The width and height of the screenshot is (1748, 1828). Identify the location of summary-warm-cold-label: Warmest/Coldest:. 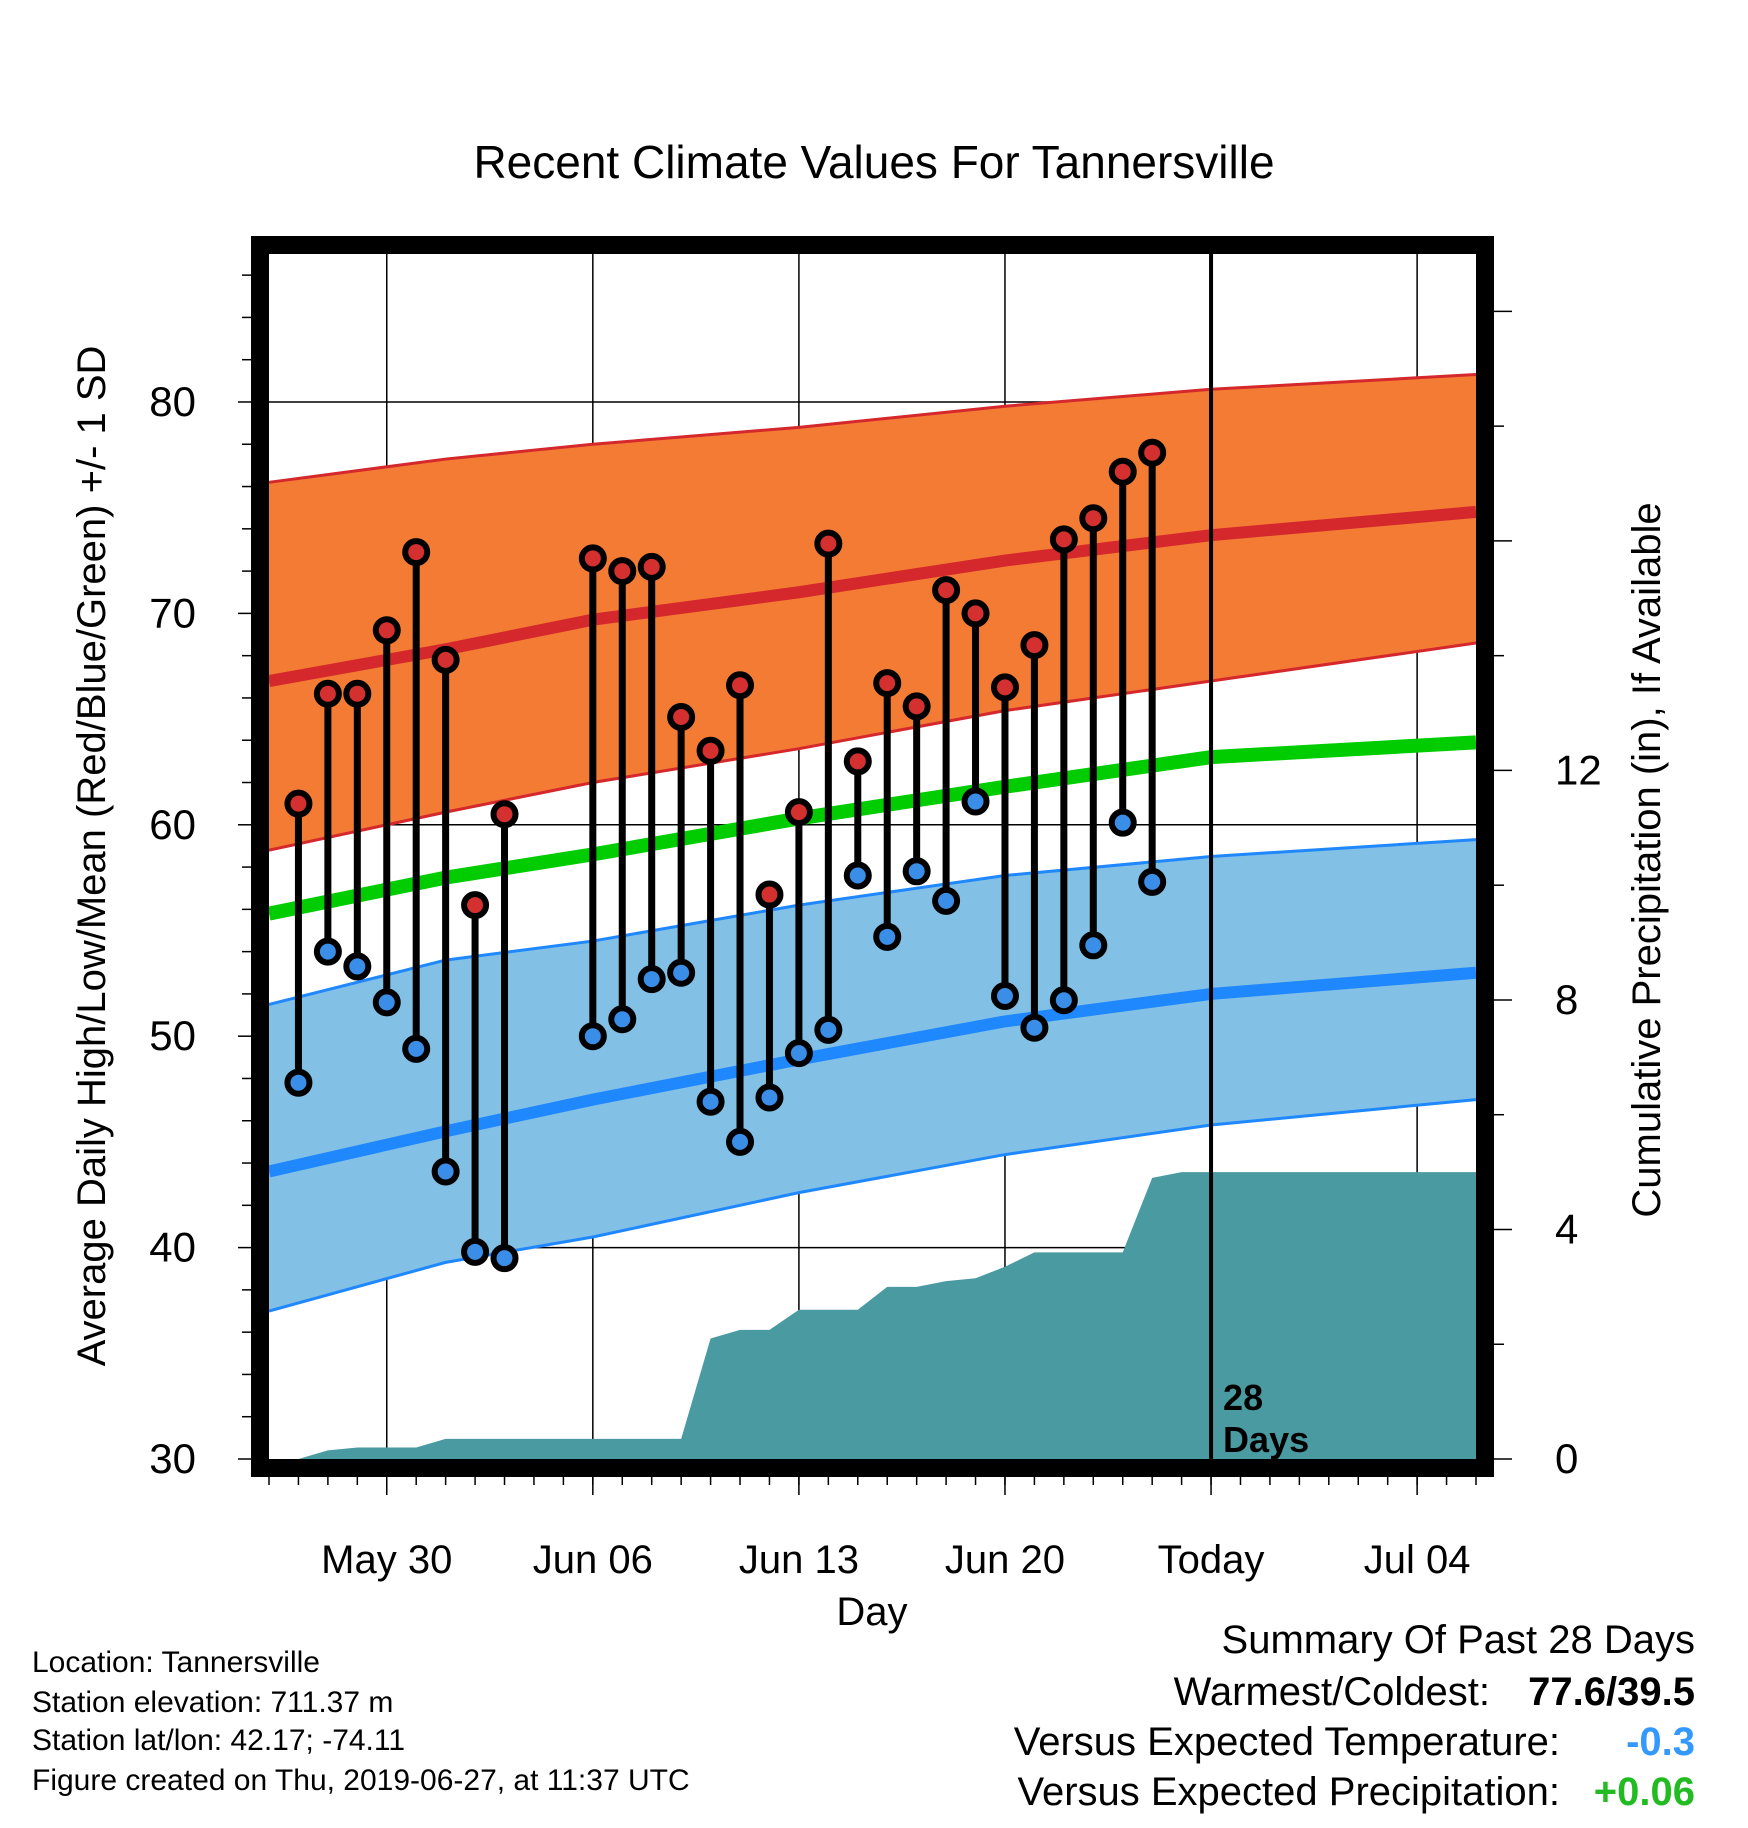
(1332, 1692).